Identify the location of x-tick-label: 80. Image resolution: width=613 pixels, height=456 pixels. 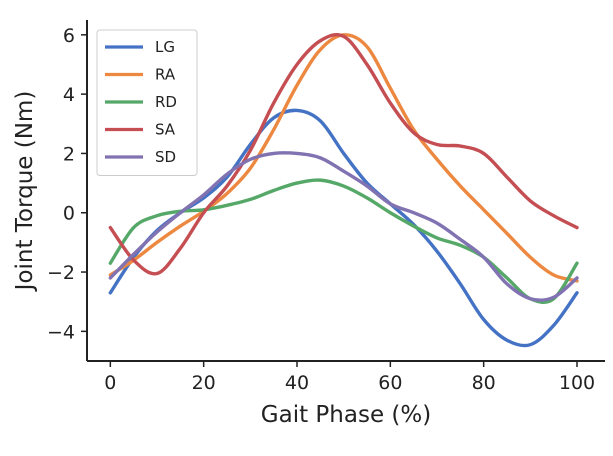
(484, 383).